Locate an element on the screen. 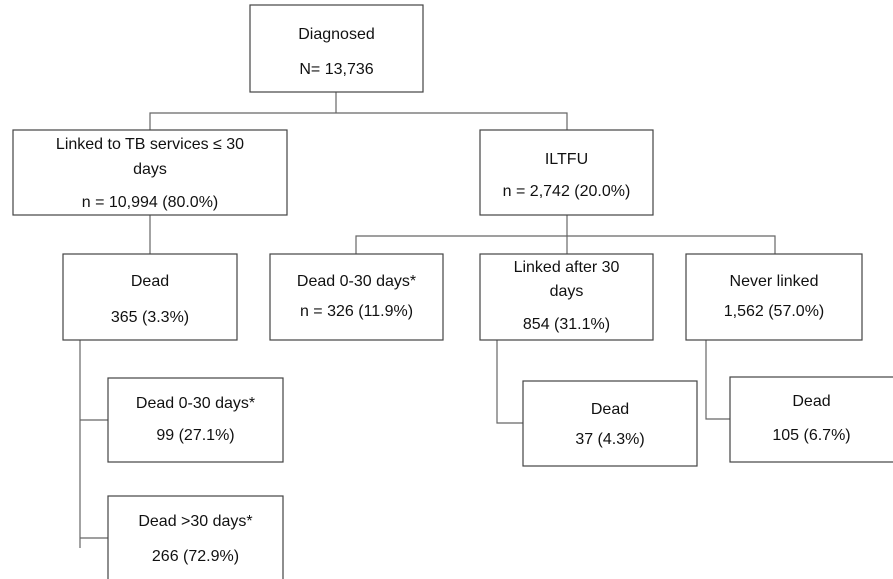 This screenshot has width=893, height=579. node-label: 266 (72.9%) is located at coordinates (195, 556).